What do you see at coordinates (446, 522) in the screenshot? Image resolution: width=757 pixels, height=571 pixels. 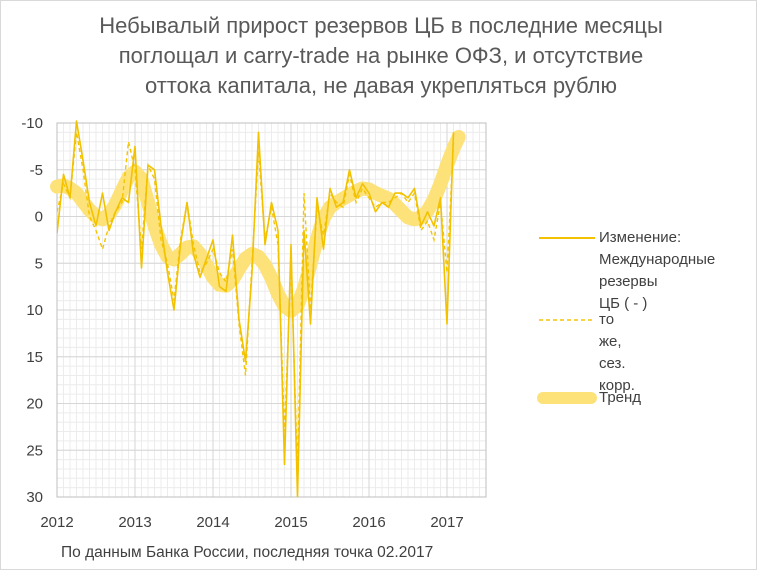 I see `x-tick-label: 2017` at bounding box center [446, 522].